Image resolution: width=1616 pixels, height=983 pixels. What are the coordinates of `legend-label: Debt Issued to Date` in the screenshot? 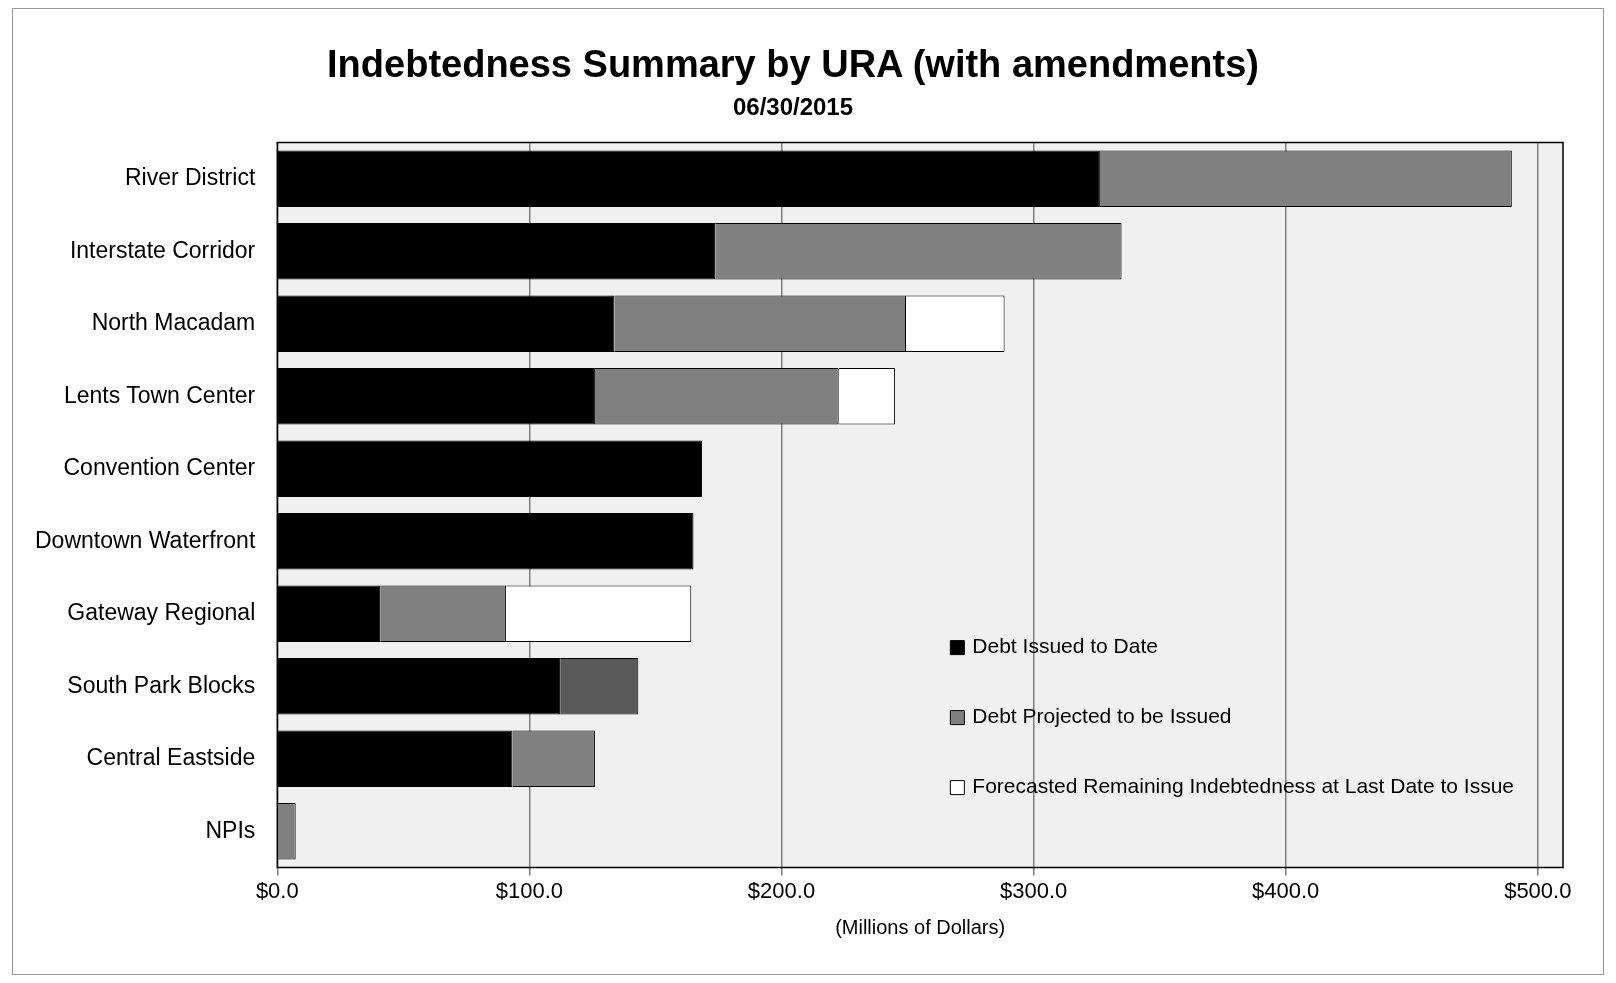 It's located at (1065, 646).